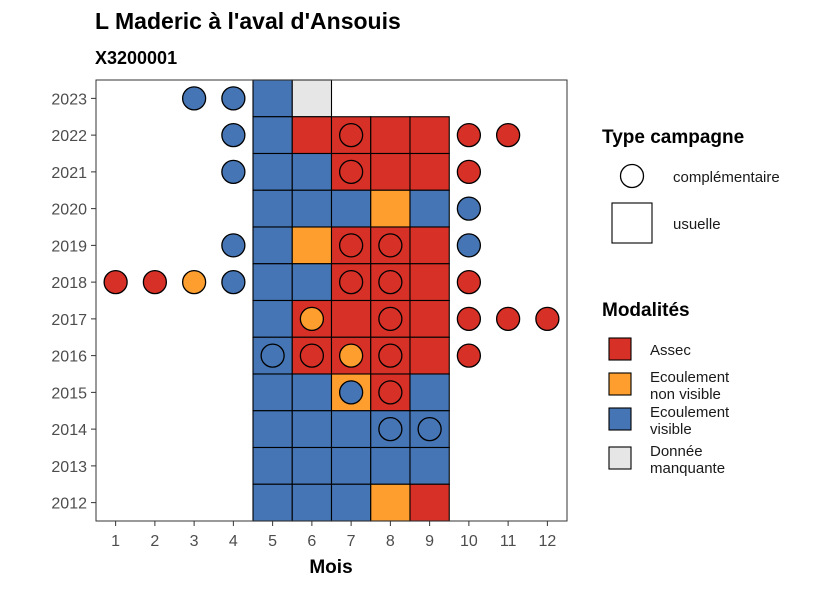 Image resolution: width=826 pixels, height=590 pixels. I want to click on y-tick-label: 2017, so click(69, 320).